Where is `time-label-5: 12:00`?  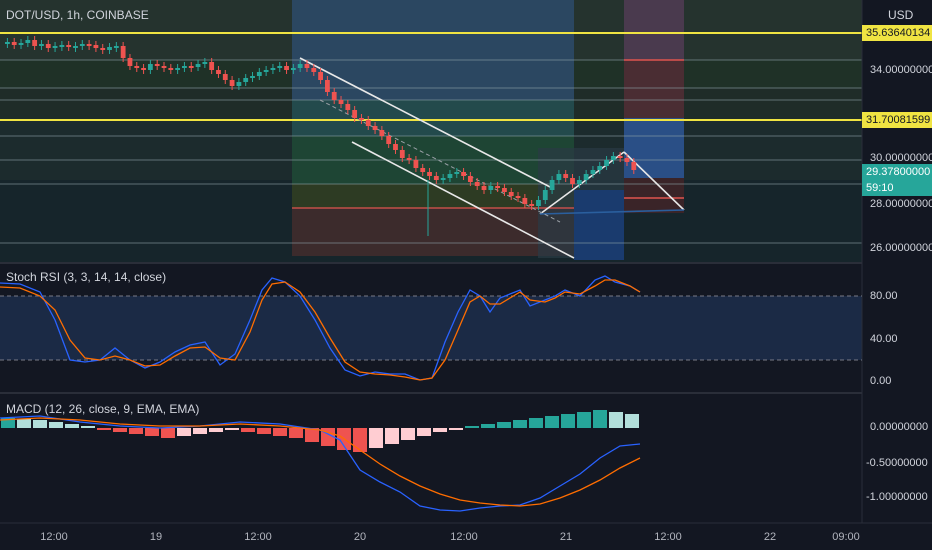 time-label-5: 12:00 is located at coordinates (464, 537).